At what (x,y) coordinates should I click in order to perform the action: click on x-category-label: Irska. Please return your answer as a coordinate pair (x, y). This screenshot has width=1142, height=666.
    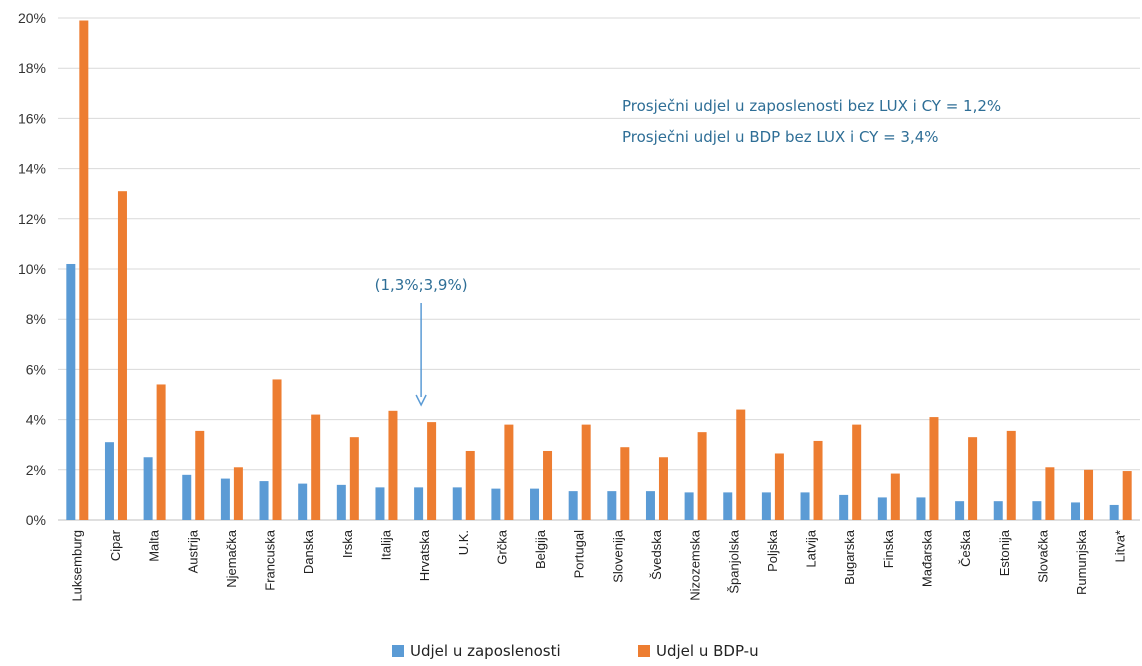
    Looking at the image, I should click on (347, 543).